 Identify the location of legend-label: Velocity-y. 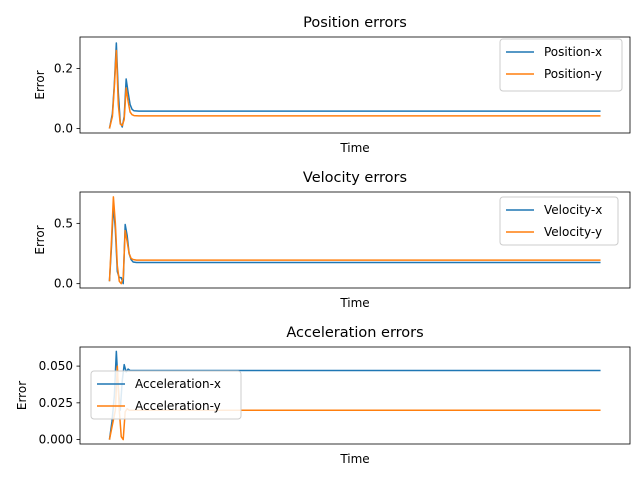
(573, 232).